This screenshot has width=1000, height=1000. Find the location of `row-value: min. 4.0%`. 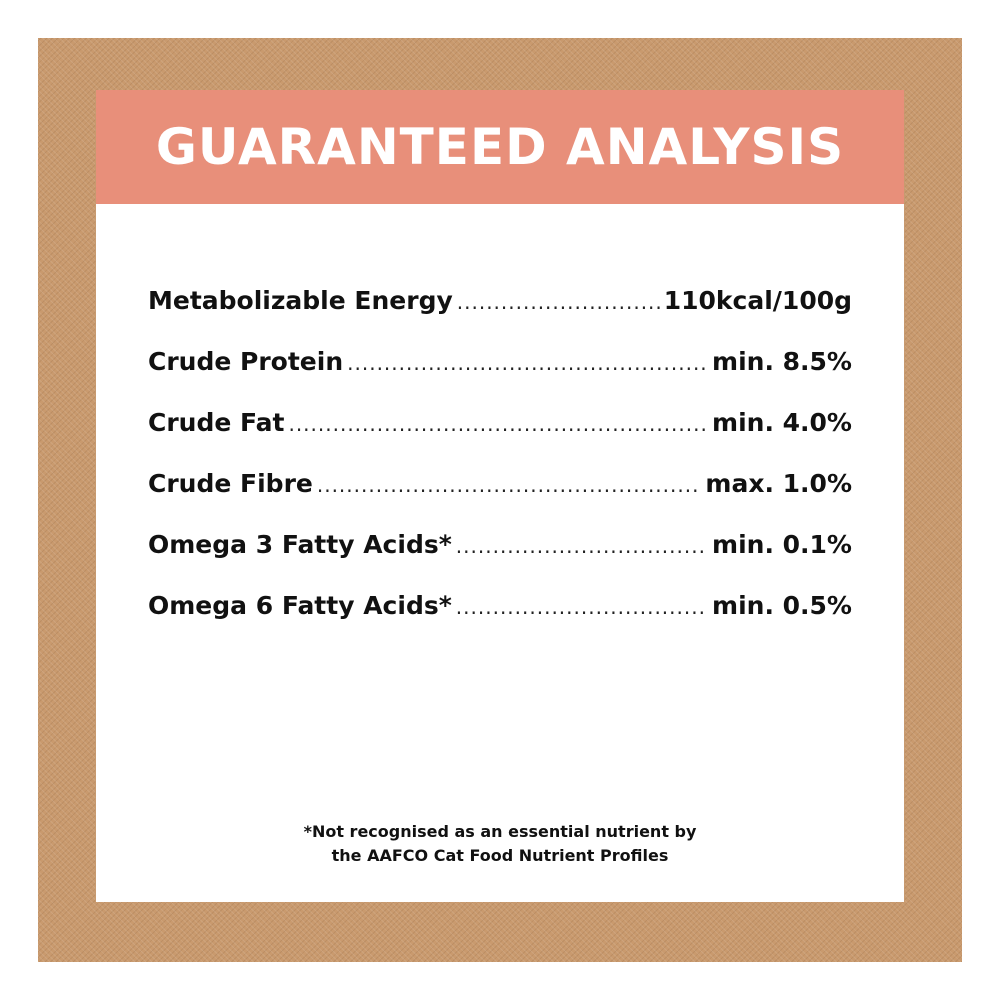

row-value: min. 4.0% is located at coordinates (782, 422).